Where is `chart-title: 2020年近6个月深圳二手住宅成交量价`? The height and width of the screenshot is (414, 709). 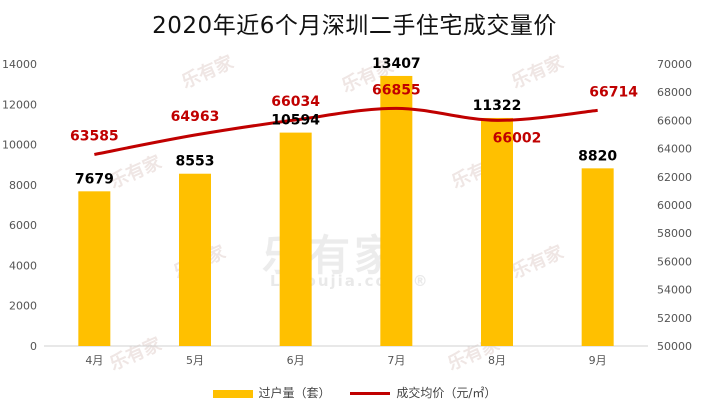 chart-title: 2020年近6个月深圳二手住宅成交量价 is located at coordinates (354, 26).